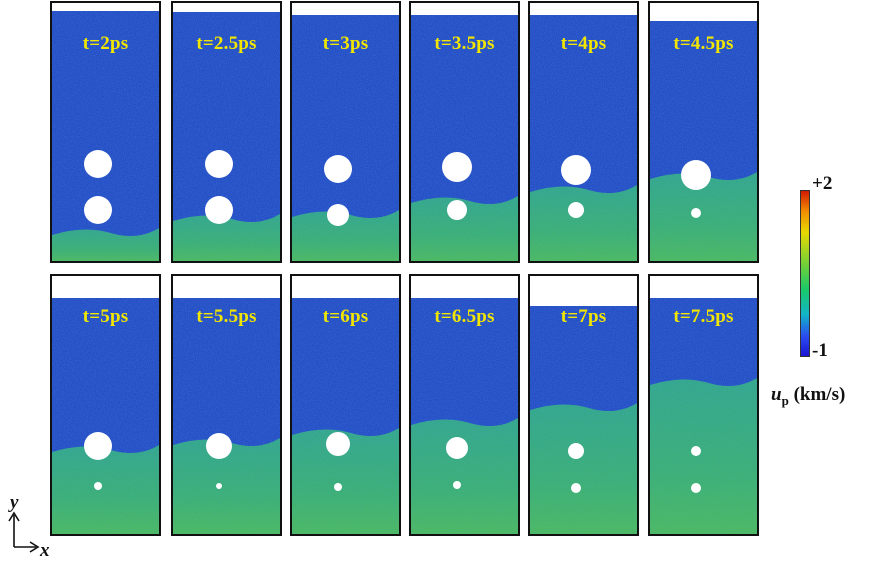  I want to click on snapshot-panel: t=2ps, so click(105, 132).